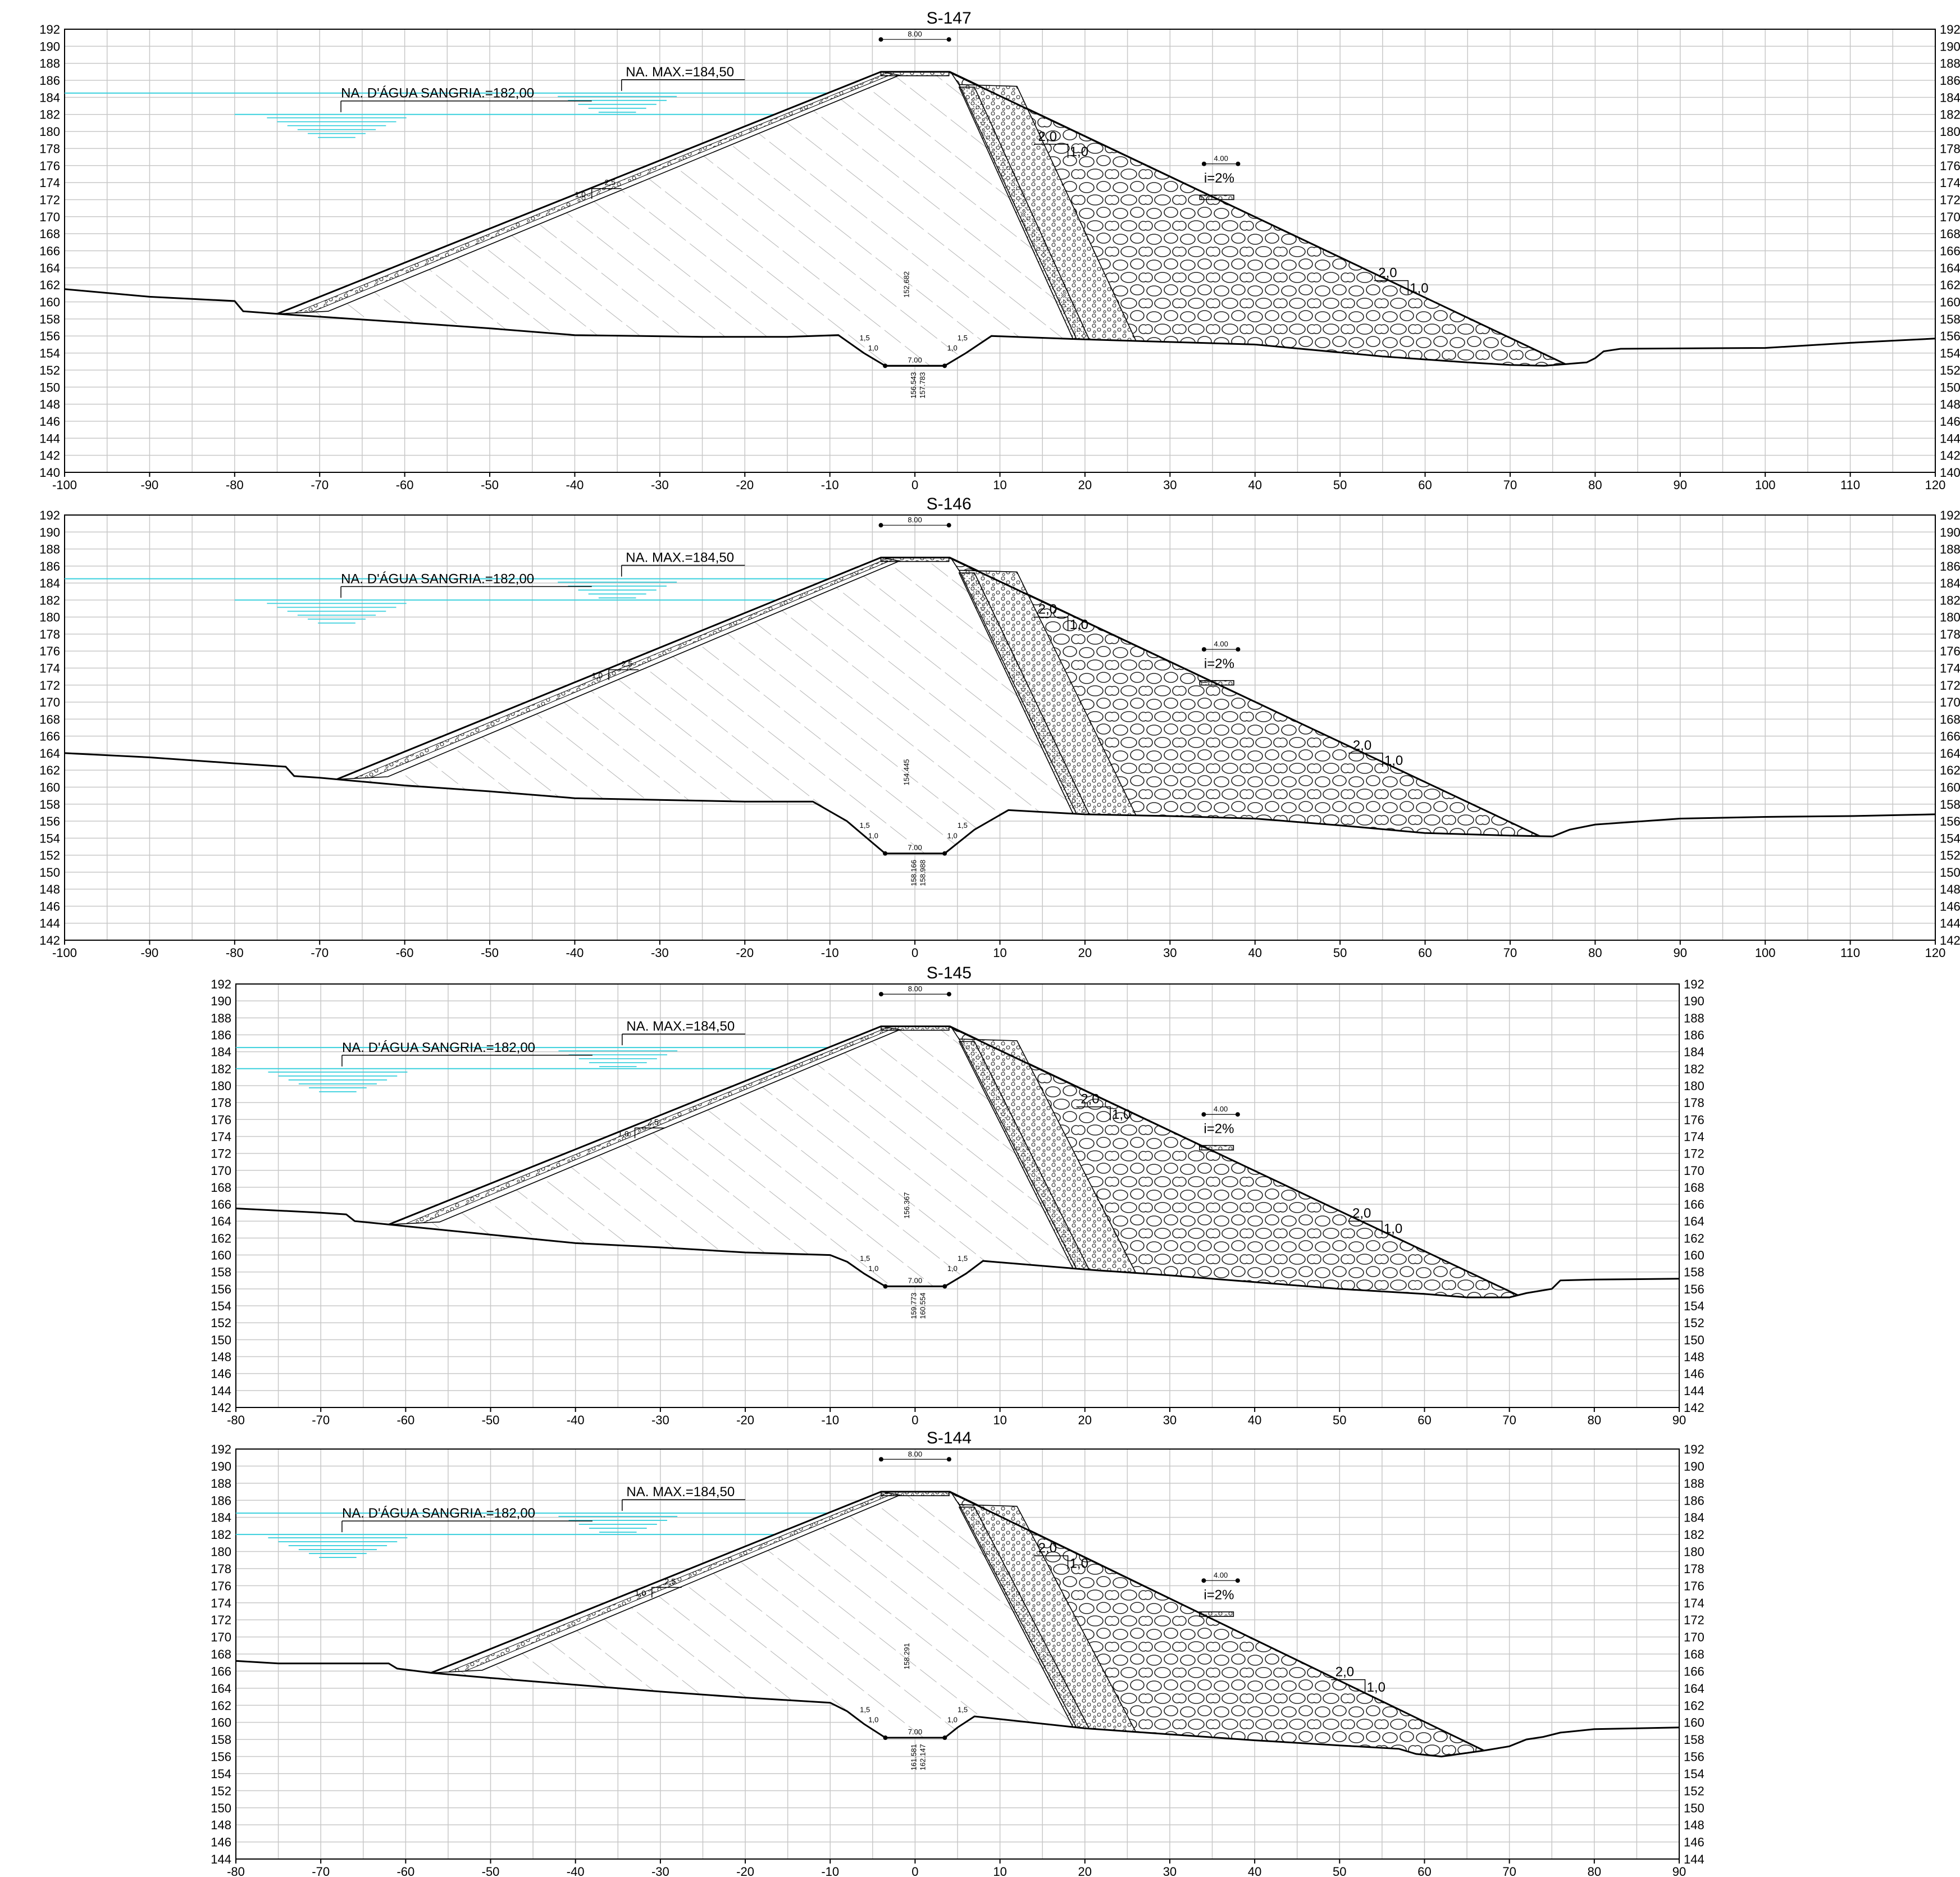 Image resolution: width=1960 pixels, height=1877 pixels. I want to click on x-tick-label: 110, so click(1850, 485).